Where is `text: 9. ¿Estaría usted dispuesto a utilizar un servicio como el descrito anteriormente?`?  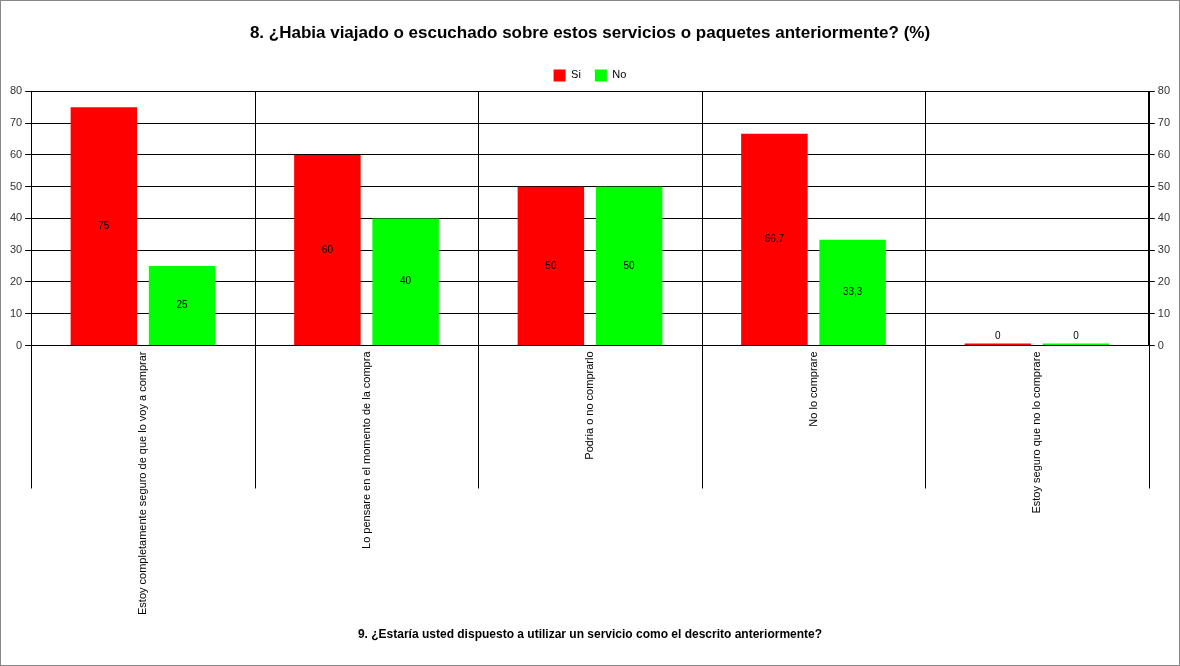 text: 9. ¿Estaría usted dispuesto a utilizar un servicio como el descrito anteriormente? is located at coordinates (590, 634).